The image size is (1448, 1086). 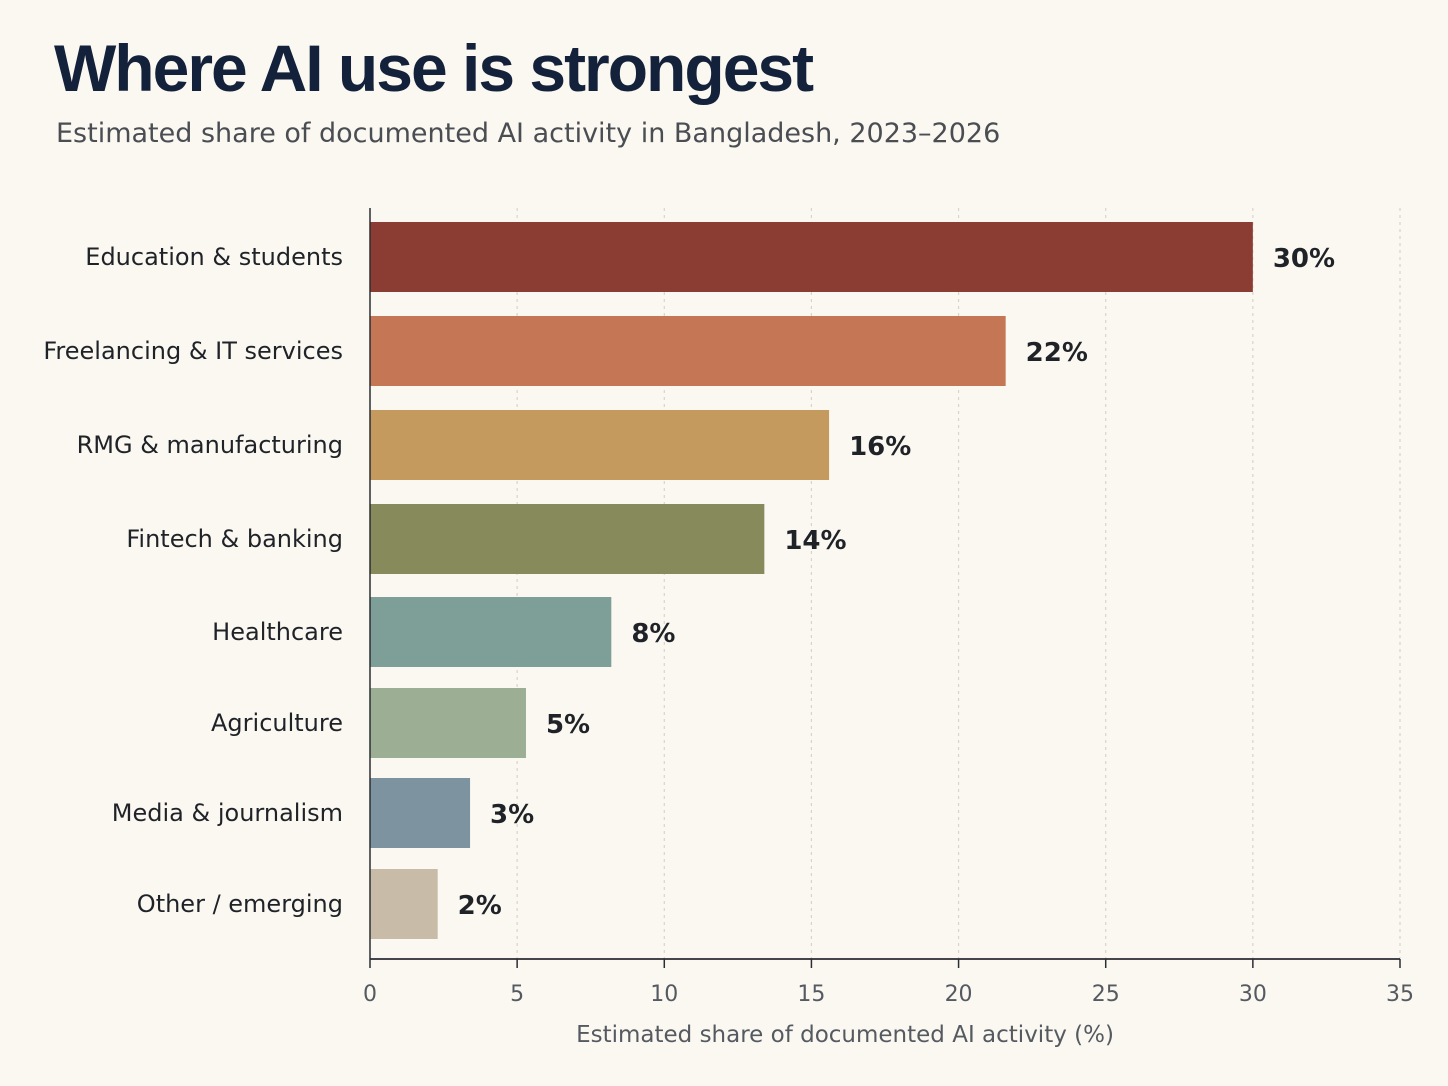 What do you see at coordinates (240, 904) in the screenshot?
I see `category-label: Other / emerging` at bounding box center [240, 904].